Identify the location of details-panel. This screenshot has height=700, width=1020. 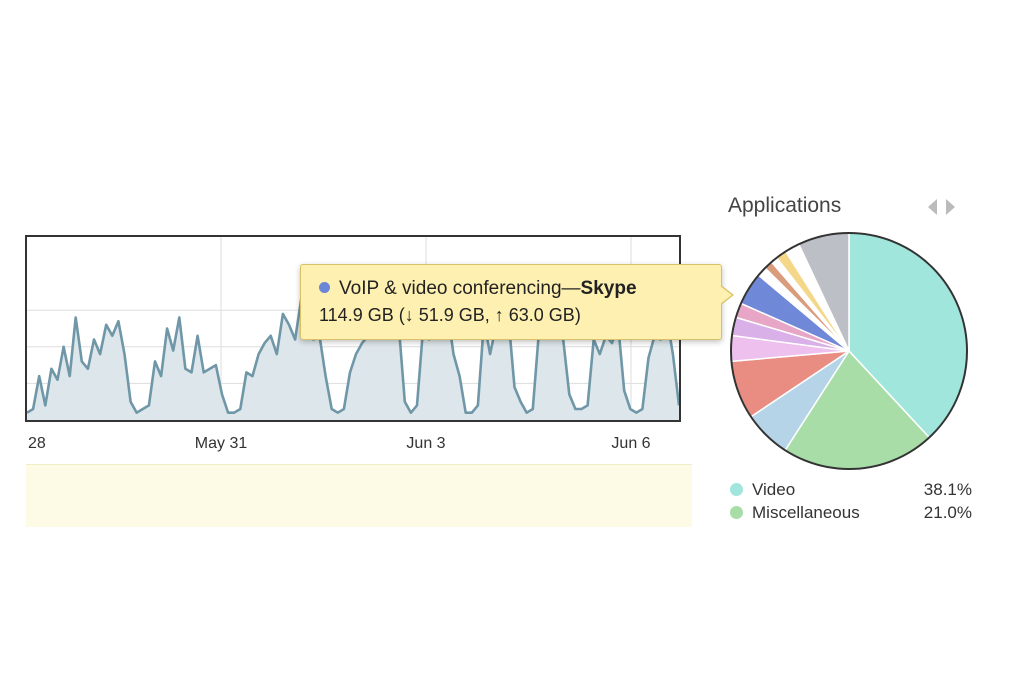
(359, 495).